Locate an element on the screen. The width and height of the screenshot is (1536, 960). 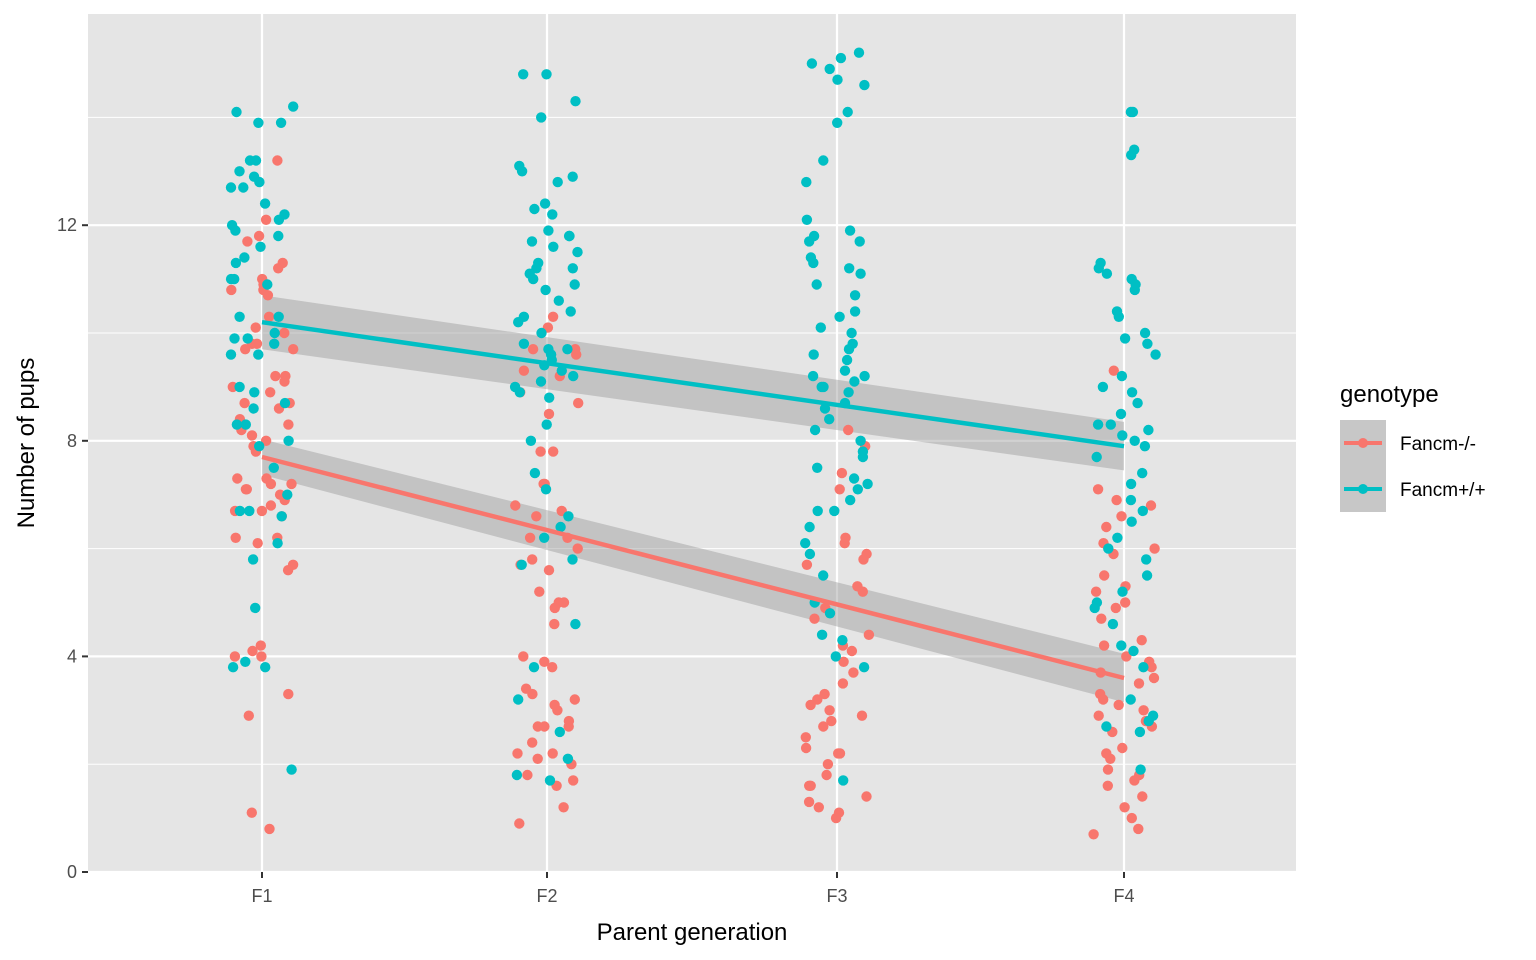
point-Fancm+/+-23 is located at coordinates (239, 317).